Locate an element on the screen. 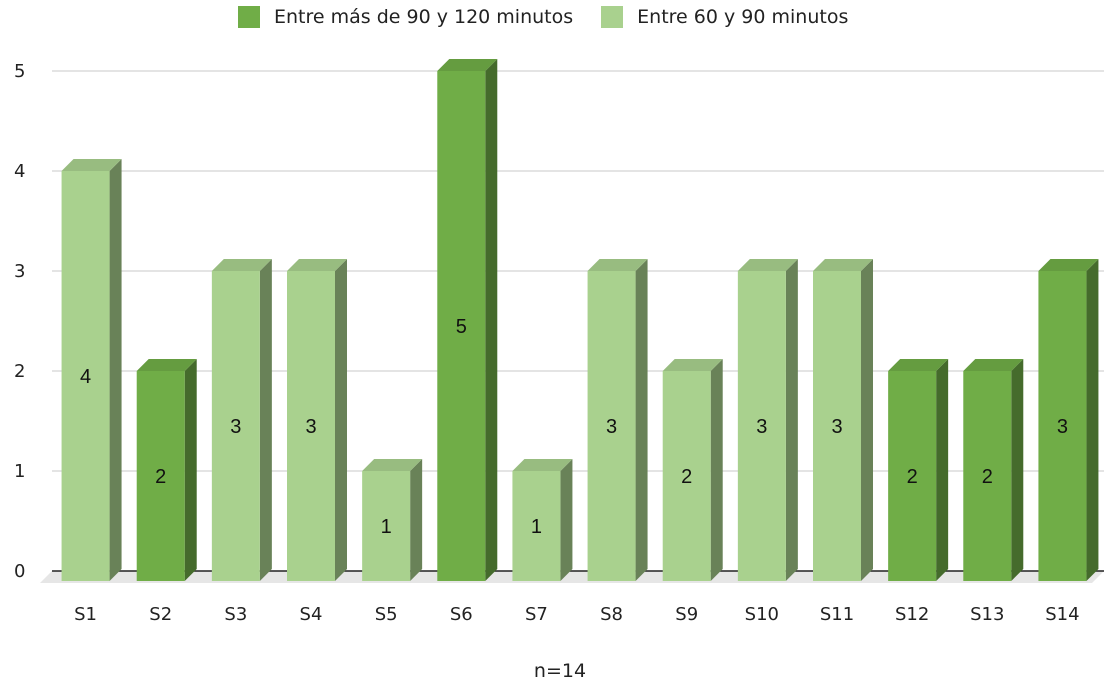 The width and height of the screenshot is (1120, 684). legend-label-series-1: Entre más de 90 y 120 minutos is located at coordinates (424, 17).